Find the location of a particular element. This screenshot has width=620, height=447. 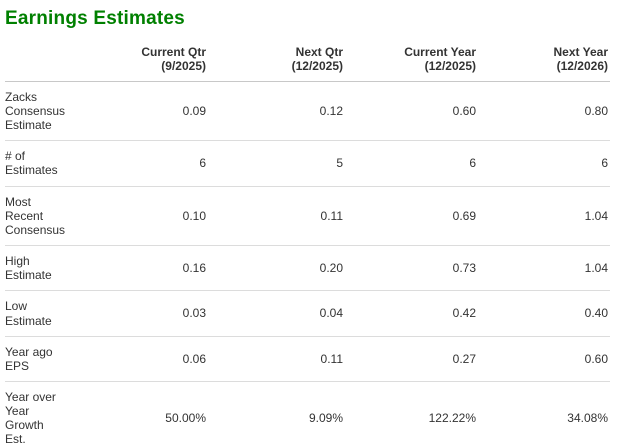

row-label: Low Estimate is located at coordinates (43, 313).